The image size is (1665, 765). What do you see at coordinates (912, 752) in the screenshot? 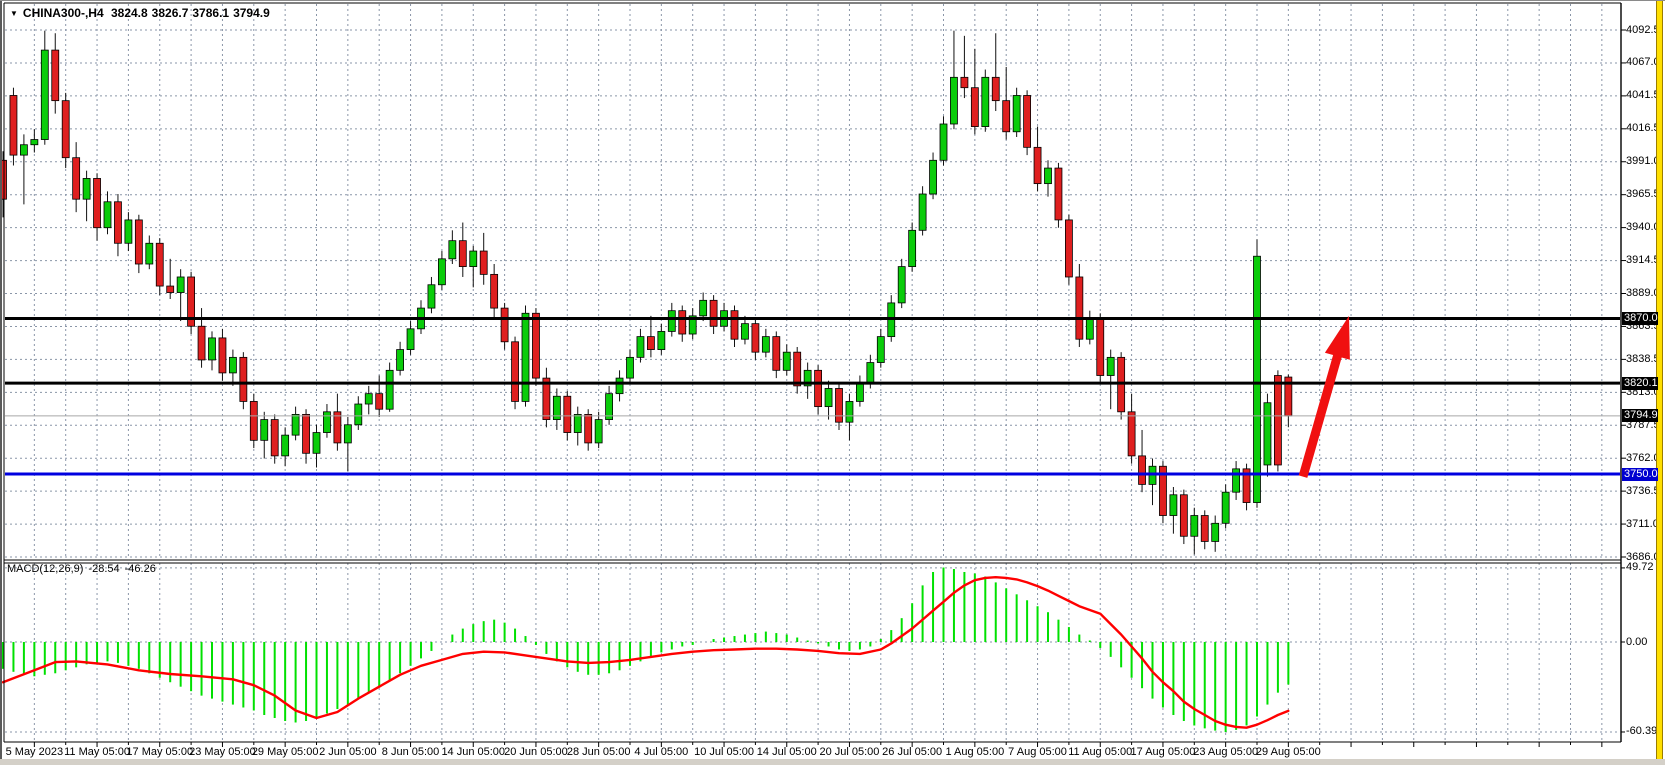
I see `time-axis-label: 26 Jul 05:00` at bounding box center [912, 752].